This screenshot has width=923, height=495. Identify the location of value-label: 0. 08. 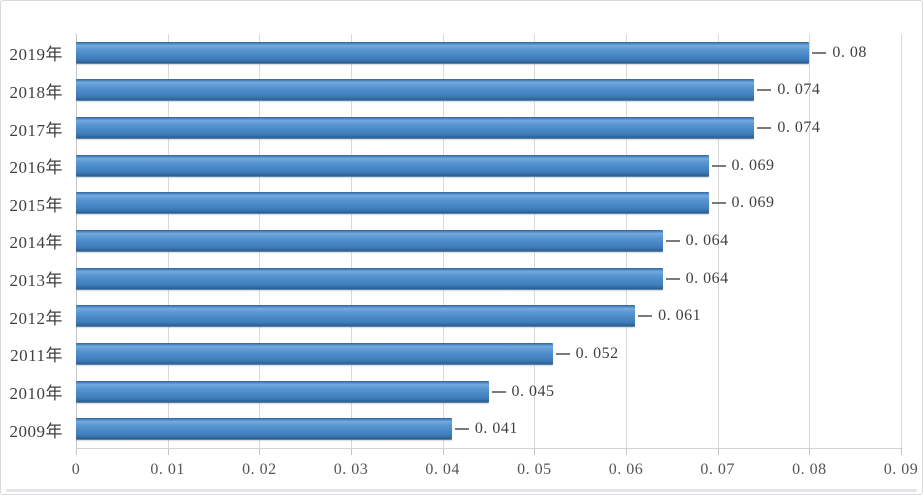
(849, 52).